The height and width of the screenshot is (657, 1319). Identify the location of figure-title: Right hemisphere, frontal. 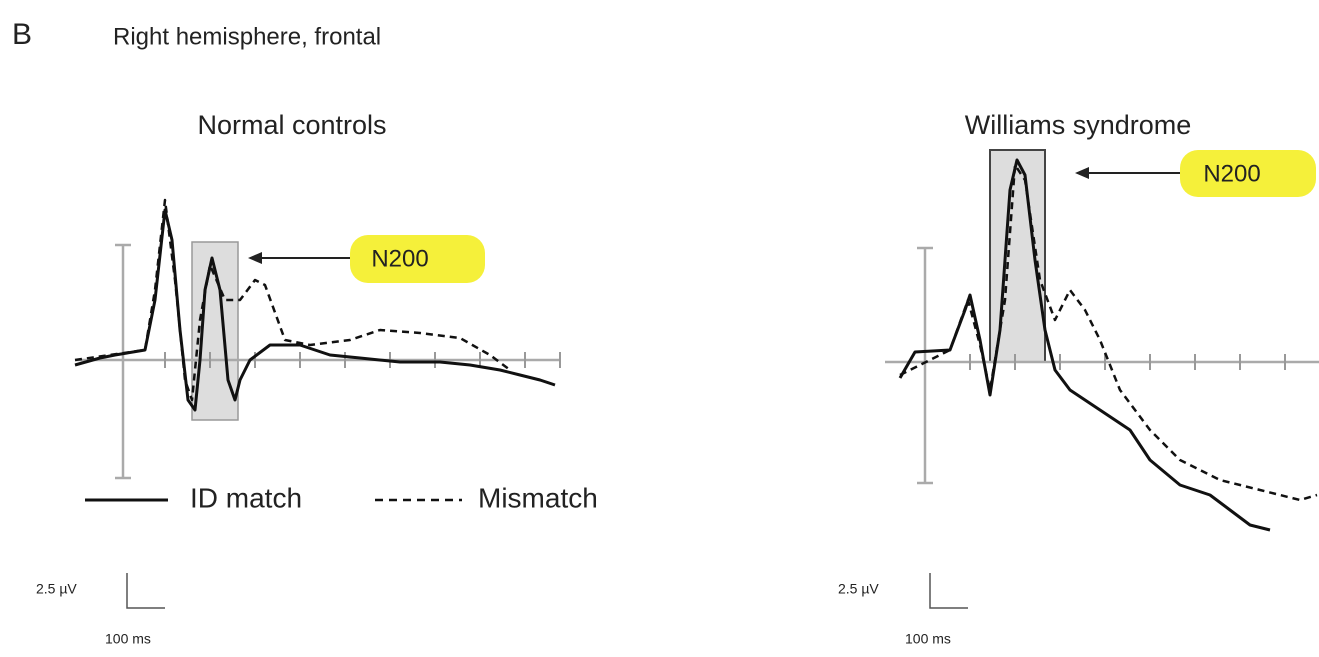
(247, 36).